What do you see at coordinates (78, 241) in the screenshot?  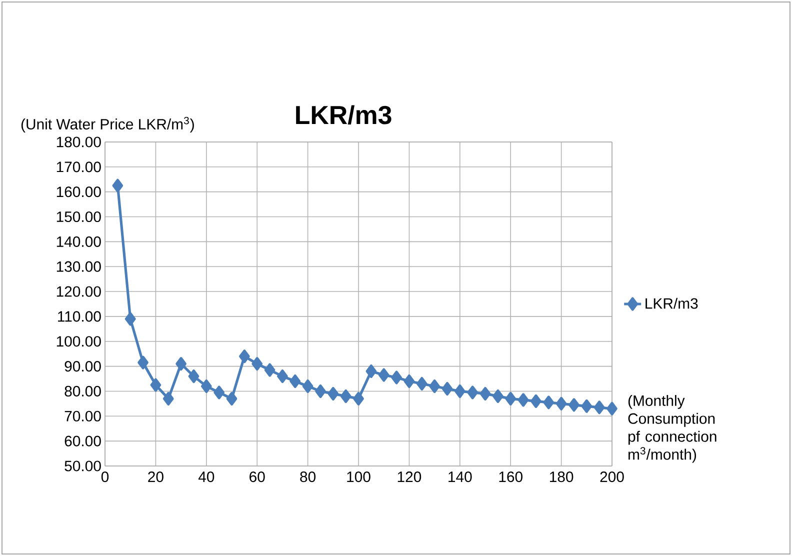 I see `y-tick-label: 140.00` at bounding box center [78, 241].